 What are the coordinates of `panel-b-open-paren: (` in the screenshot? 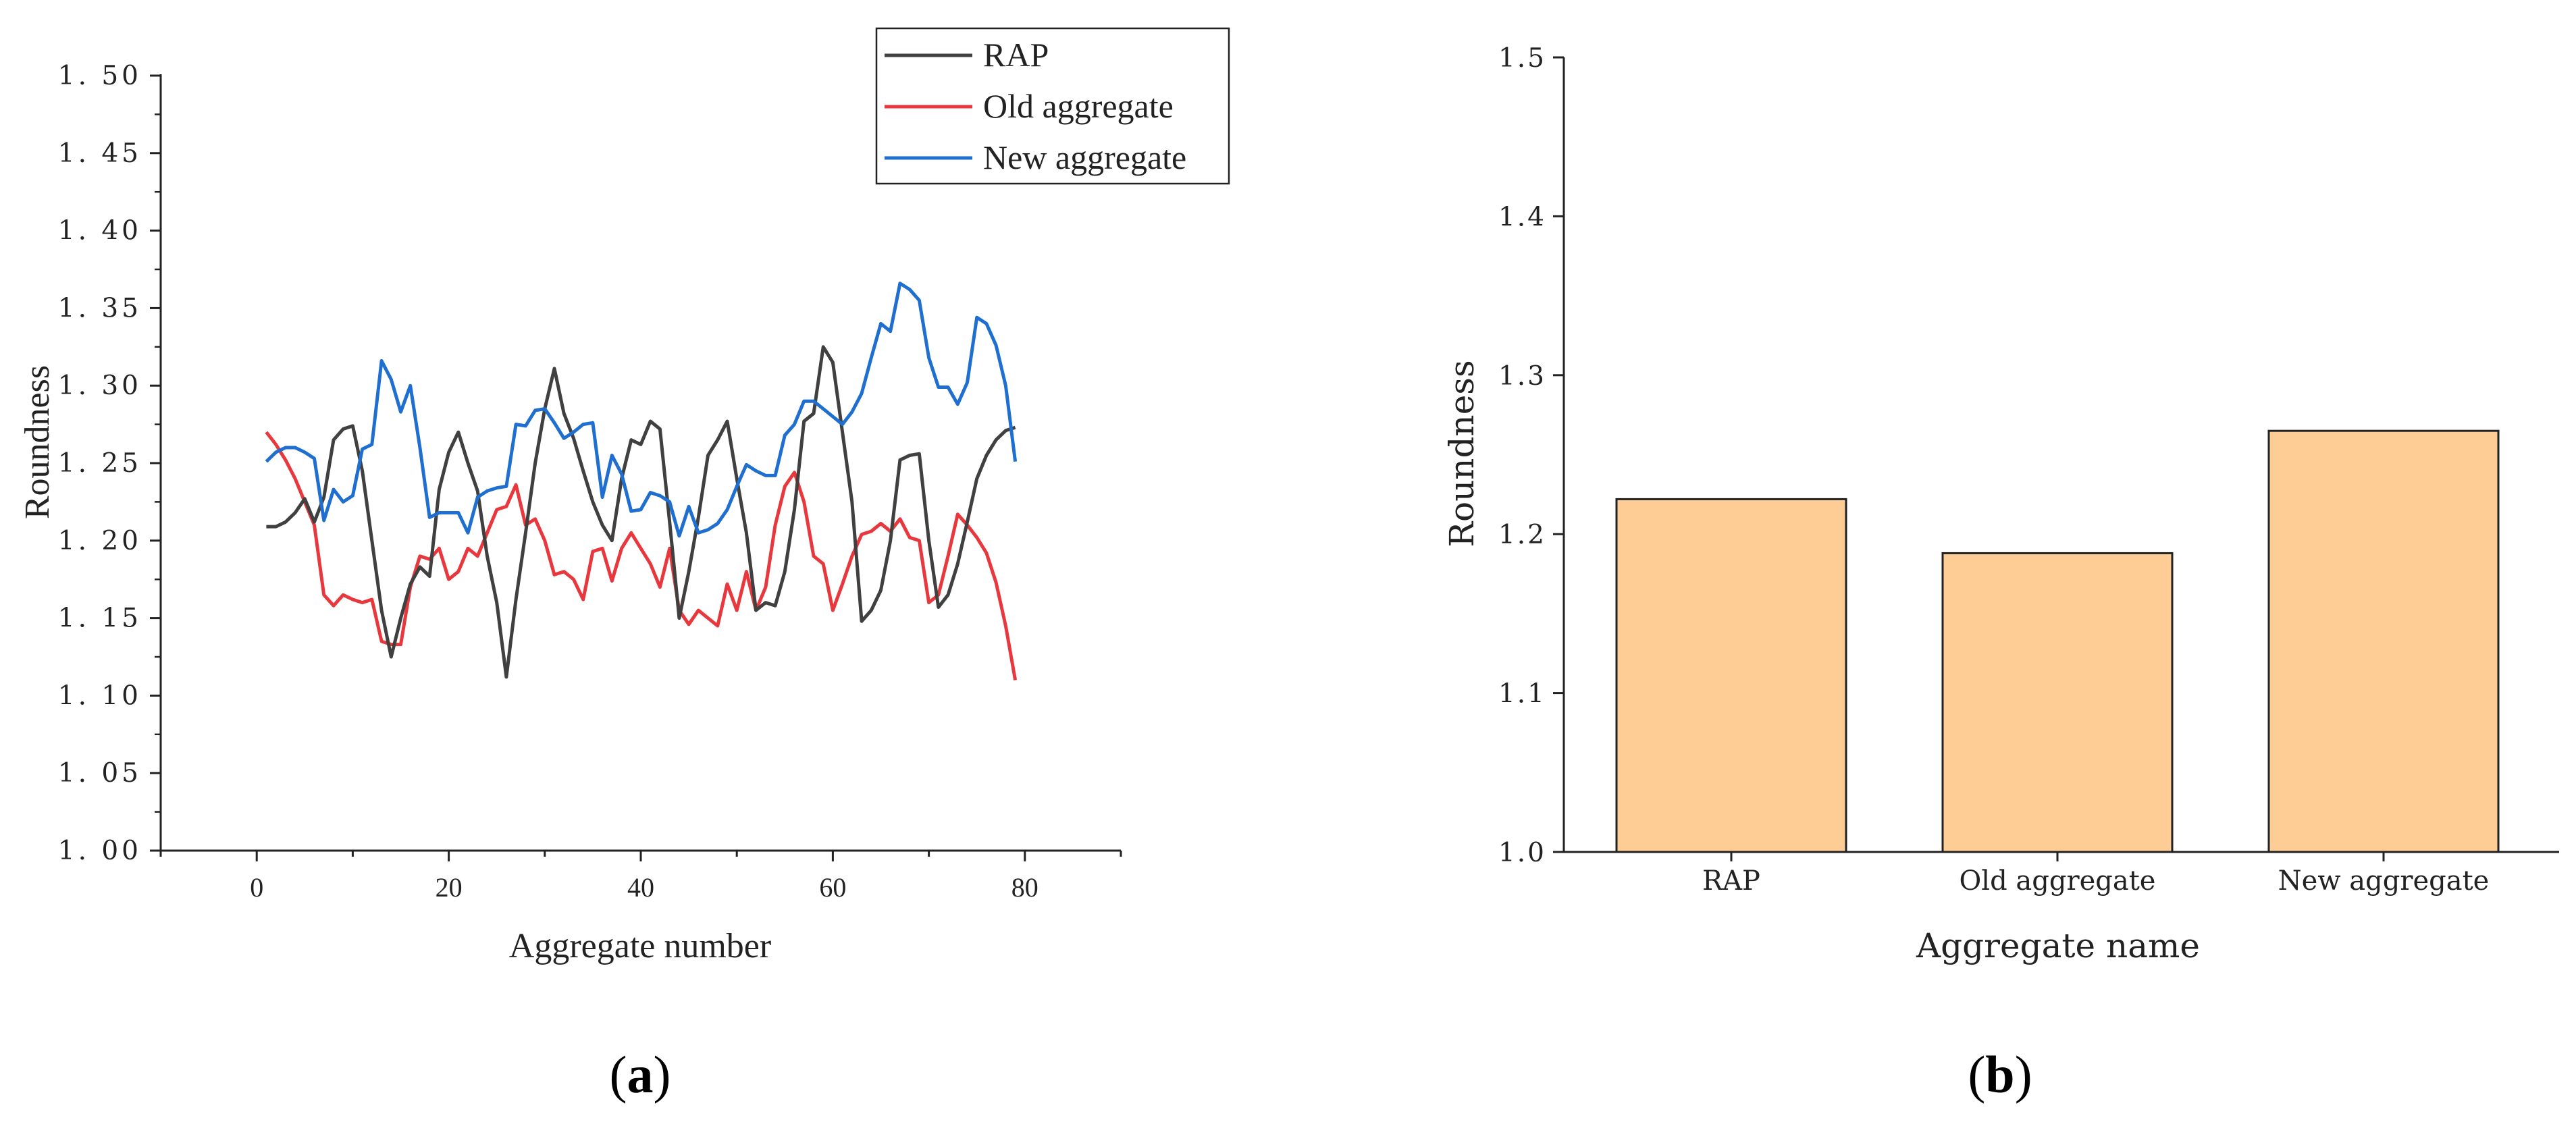 It's located at (1976, 1074).